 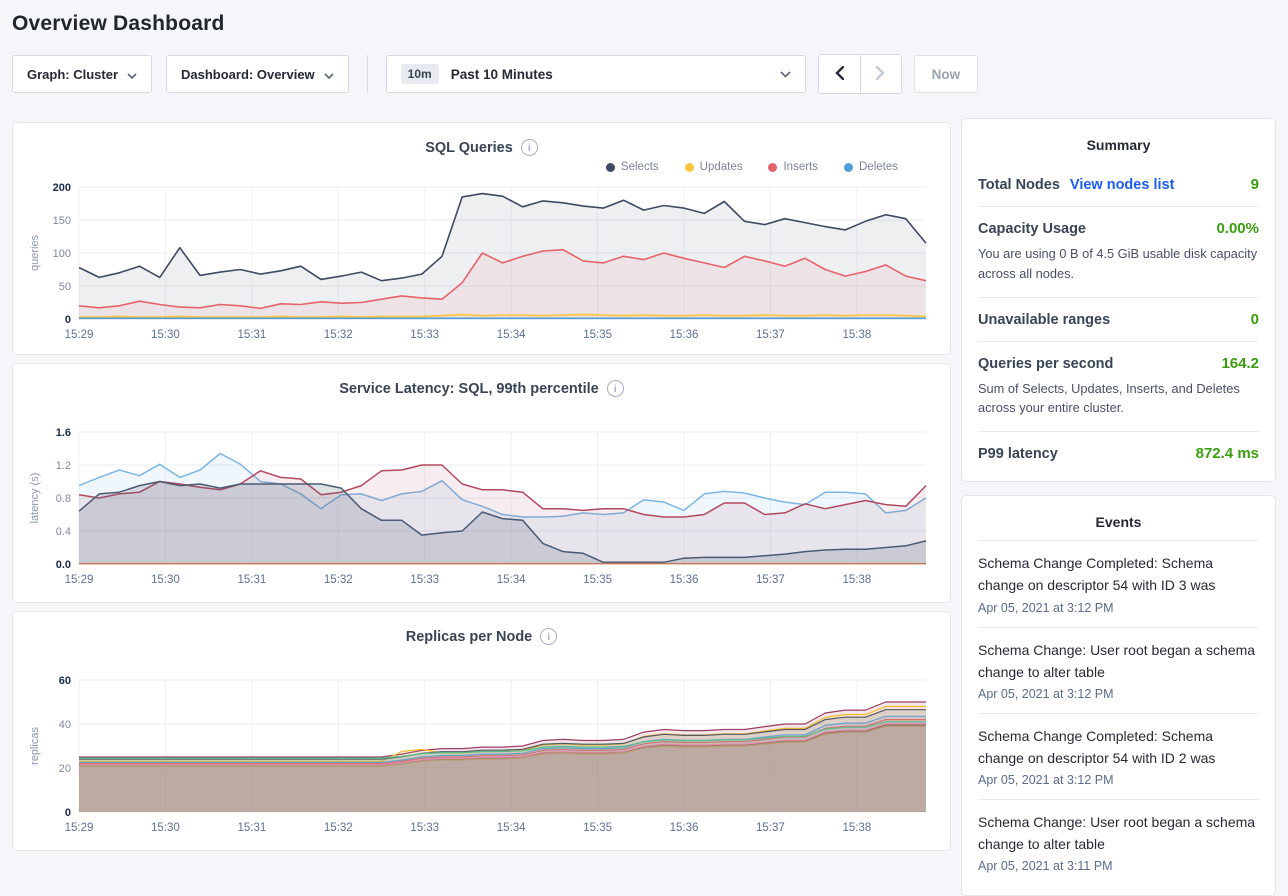 I want to click on legend-item-inserts: Inserts, so click(x=793, y=167).